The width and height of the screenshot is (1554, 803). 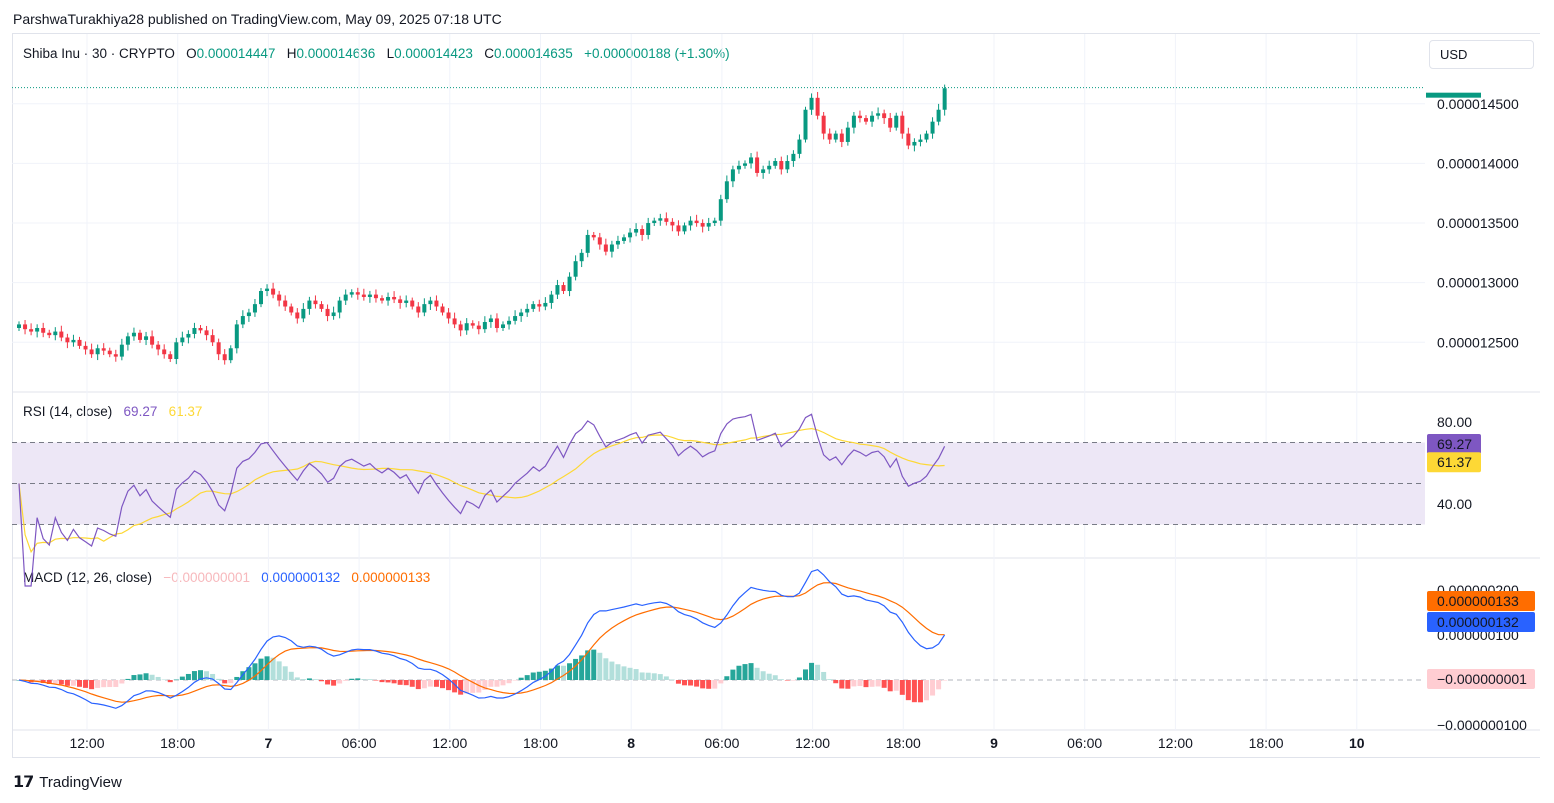 What do you see at coordinates (1481, 622) in the screenshot?
I see `macd-value-tag` at bounding box center [1481, 622].